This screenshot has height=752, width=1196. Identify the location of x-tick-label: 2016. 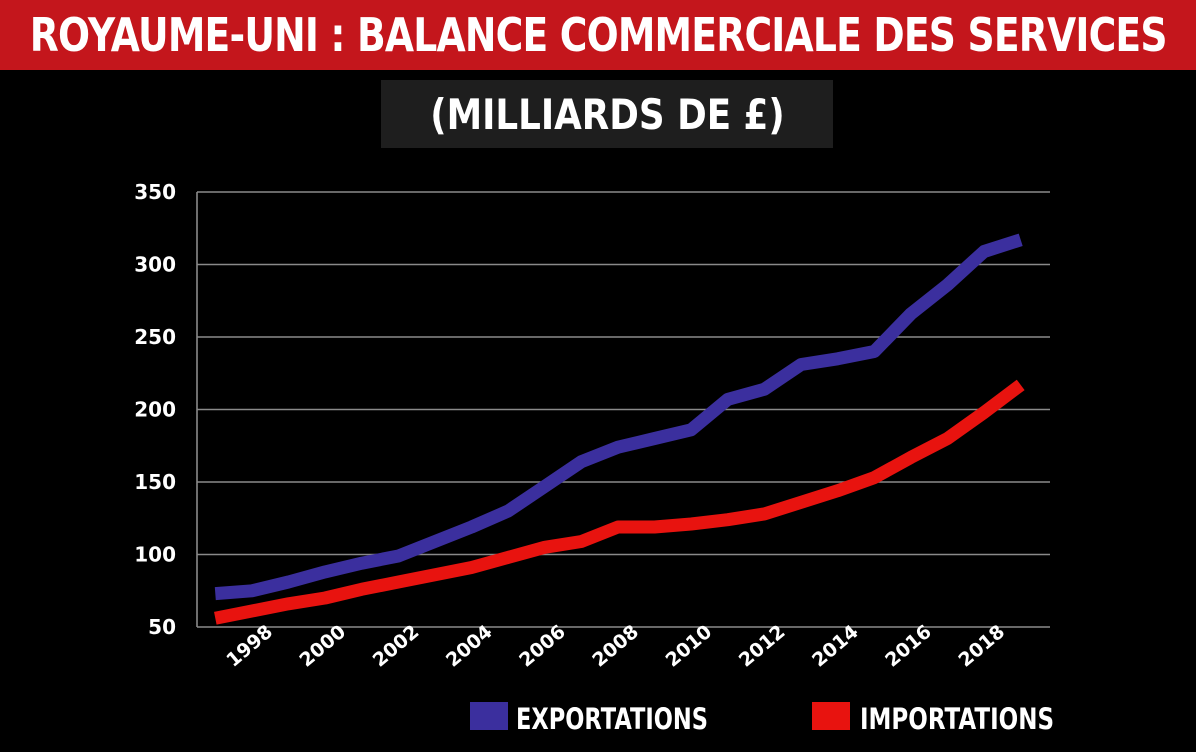
(908, 646).